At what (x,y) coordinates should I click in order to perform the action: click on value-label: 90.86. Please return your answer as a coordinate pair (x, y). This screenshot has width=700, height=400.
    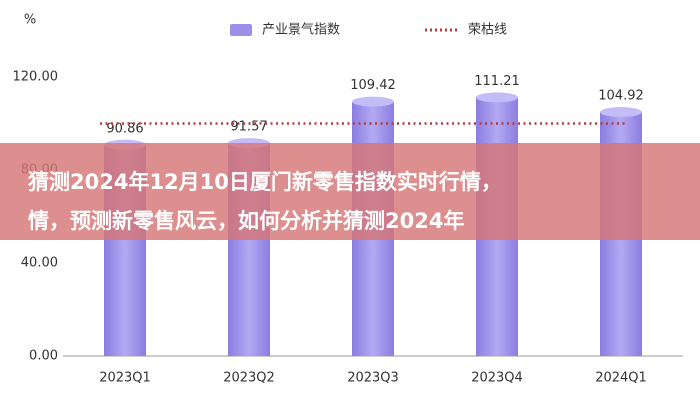
    Looking at the image, I should click on (124, 128).